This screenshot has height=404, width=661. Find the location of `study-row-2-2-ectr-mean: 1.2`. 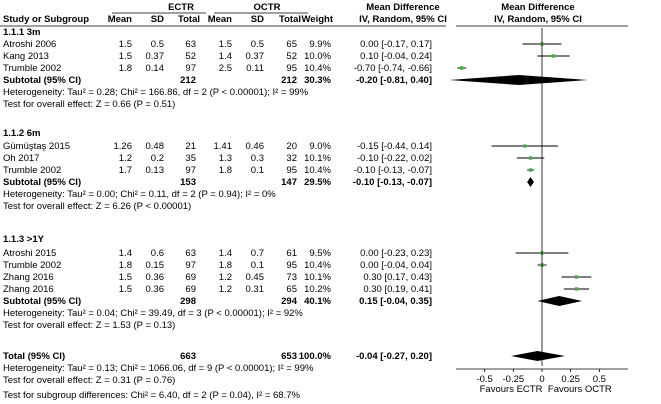

study-row-2-2-ectr-mean: 1.2 is located at coordinates (125, 158).